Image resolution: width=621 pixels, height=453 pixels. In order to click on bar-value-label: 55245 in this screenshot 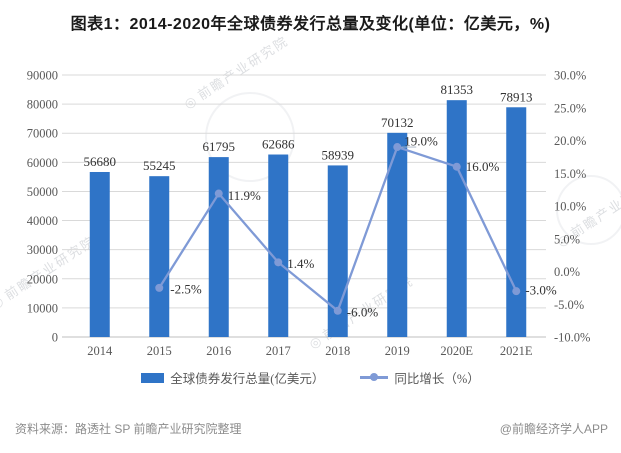, I will do `click(159, 165)`.